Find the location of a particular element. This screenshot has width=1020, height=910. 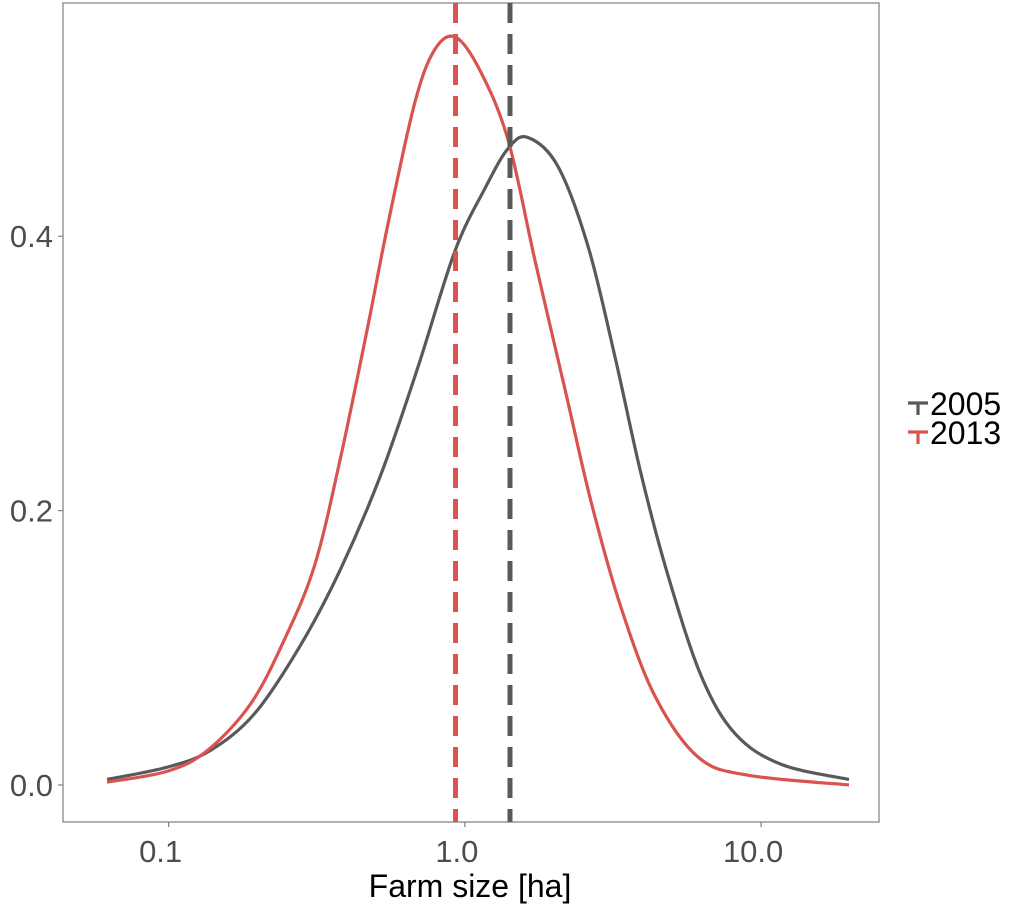

median-lines is located at coordinates (483, 412).